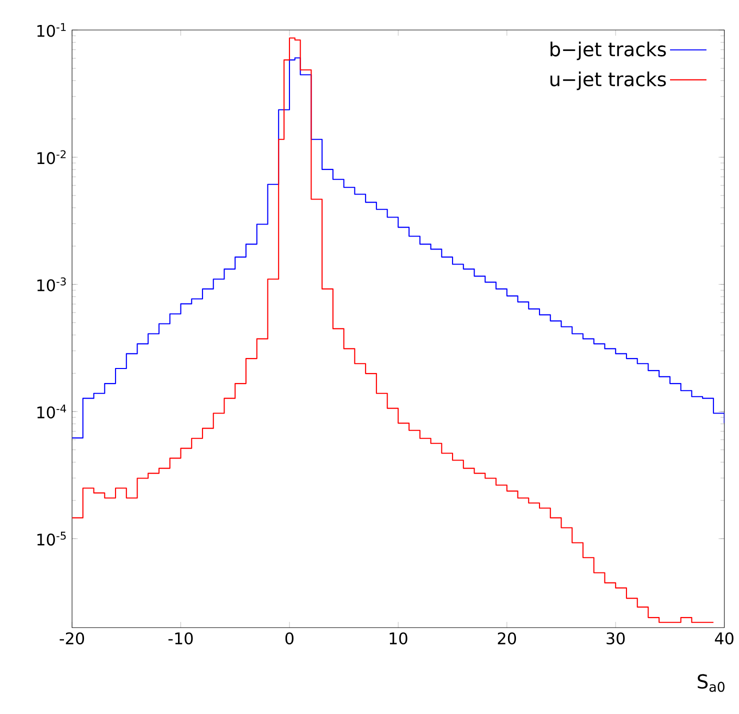  I want to click on y-tick-label: 10$^{-1}$, so click(51, 30).